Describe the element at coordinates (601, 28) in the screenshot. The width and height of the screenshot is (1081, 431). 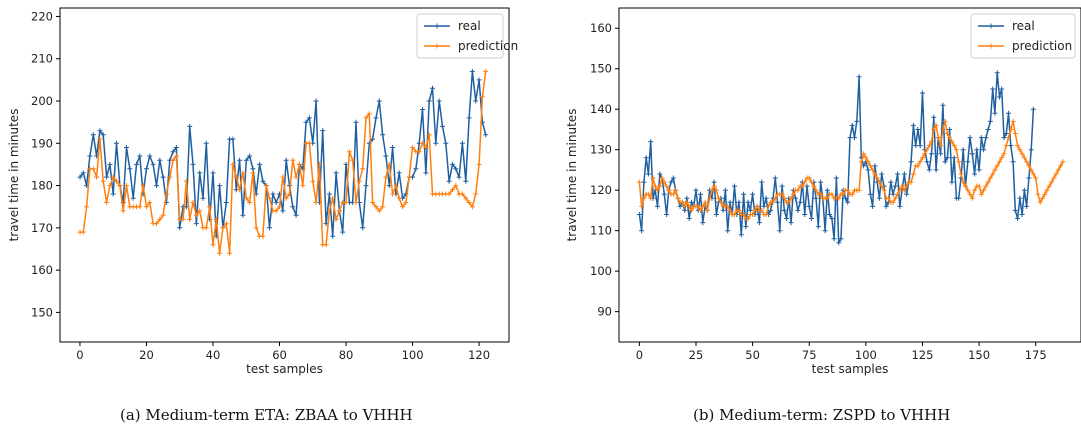
I see `y-tick-label: 160` at that location.